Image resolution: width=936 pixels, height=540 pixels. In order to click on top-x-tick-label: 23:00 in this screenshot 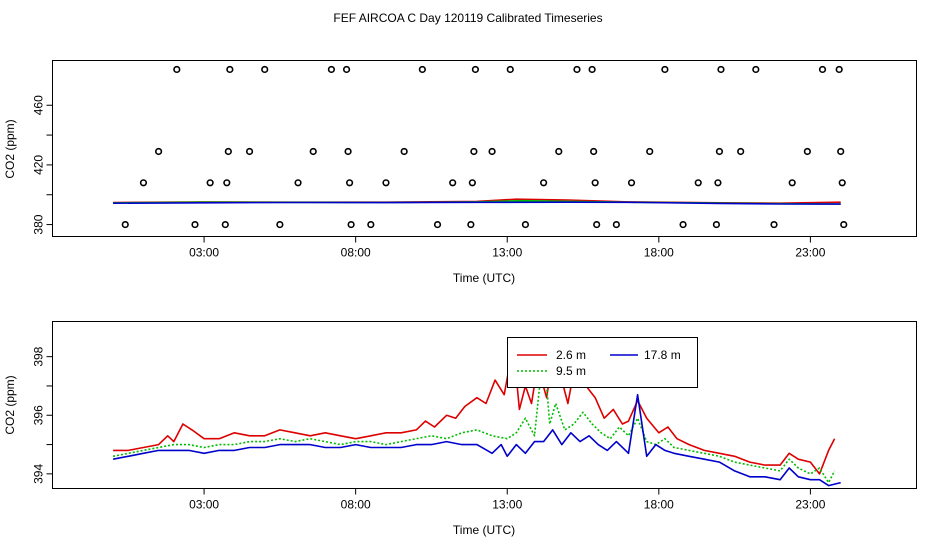, I will do `click(810, 253)`.